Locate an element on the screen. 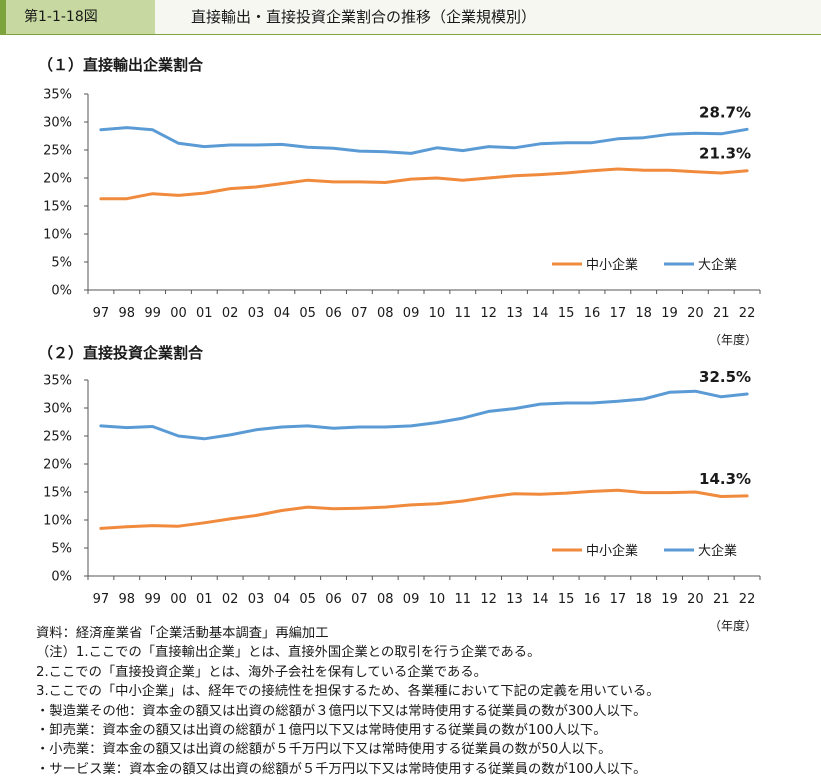 The height and width of the screenshot is (779, 821). end-value-label: 14.3% is located at coordinates (725, 479).